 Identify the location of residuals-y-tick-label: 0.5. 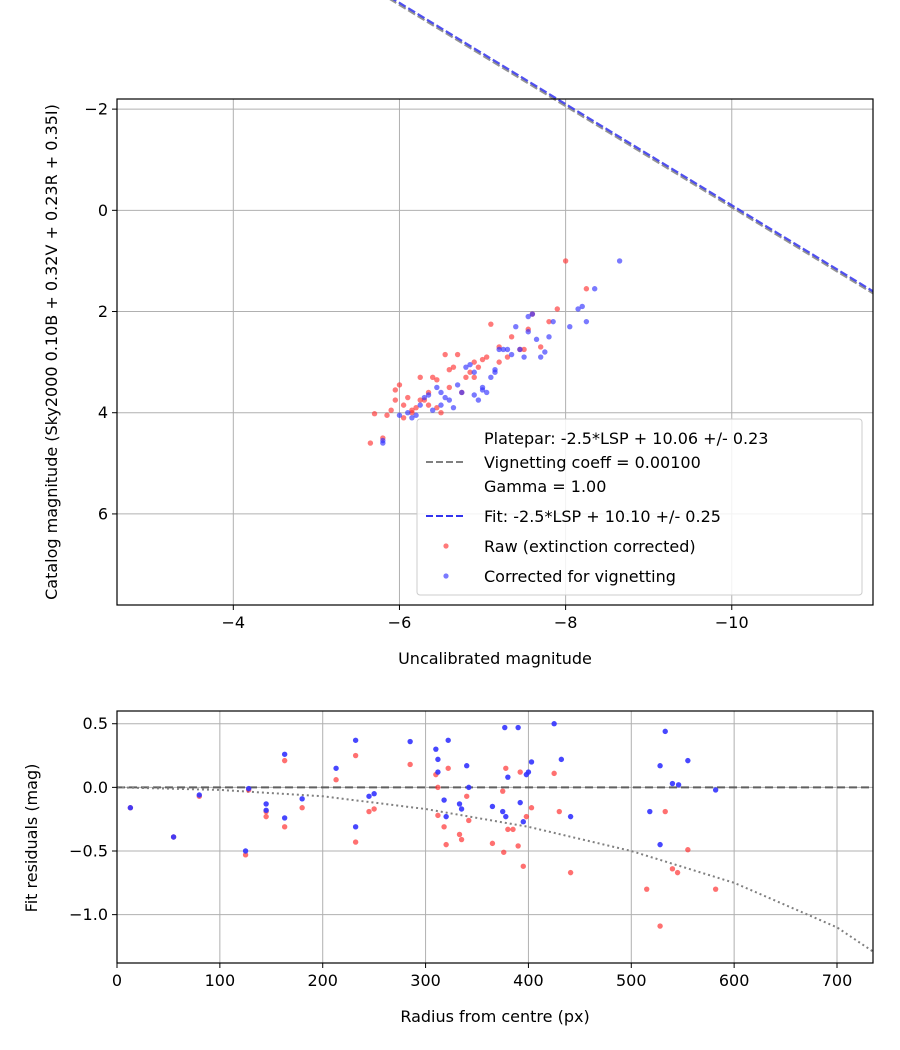
(95, 723).